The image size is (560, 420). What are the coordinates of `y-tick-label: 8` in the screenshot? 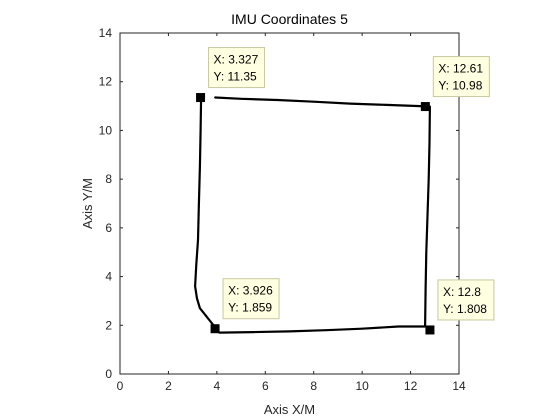 It's located at (108, 179).